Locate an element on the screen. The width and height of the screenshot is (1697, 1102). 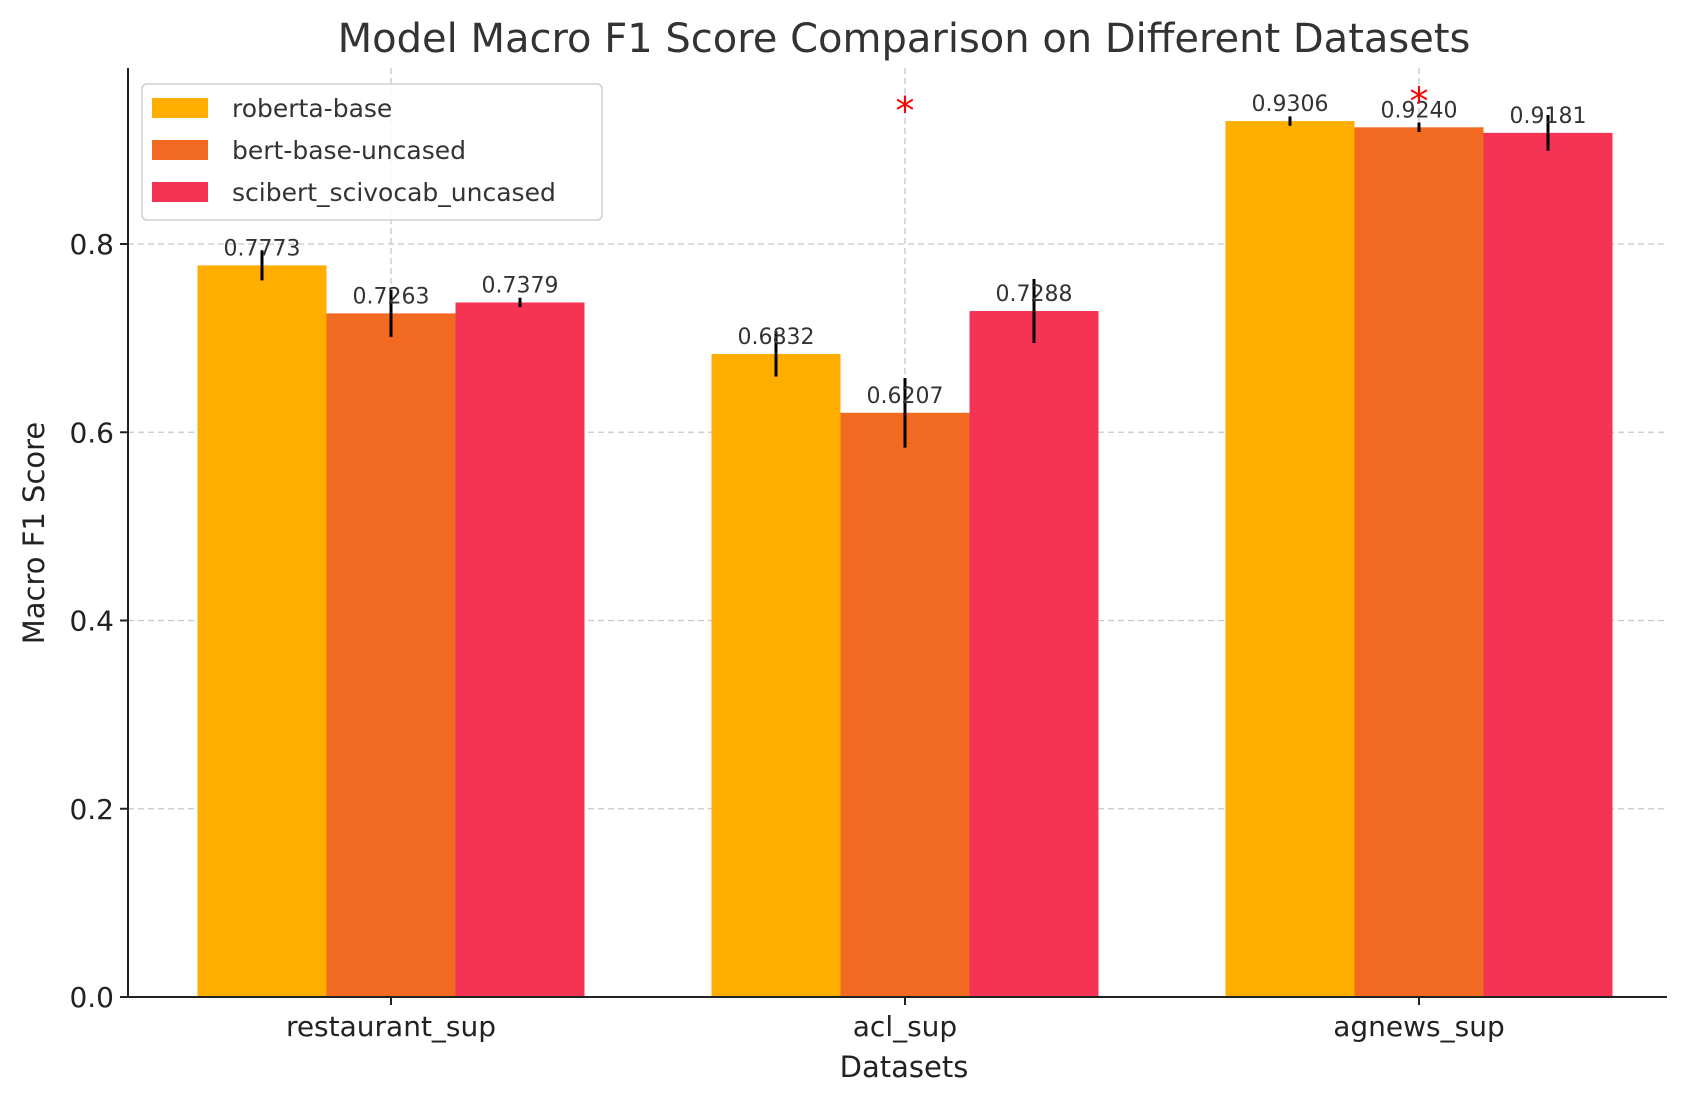
data-label: 0.9306 is located at coordinates (1290, 104).